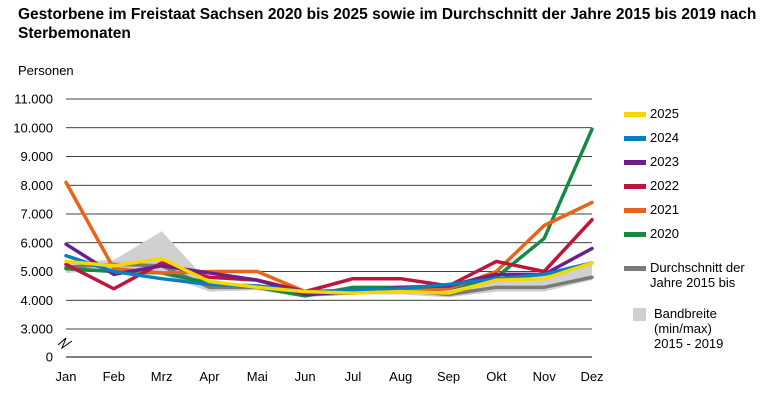 The image size is (779, 403). Describe the element at coordinates (209, 376) in the screenshot. I see `x-tick-label: Apr` at that location.